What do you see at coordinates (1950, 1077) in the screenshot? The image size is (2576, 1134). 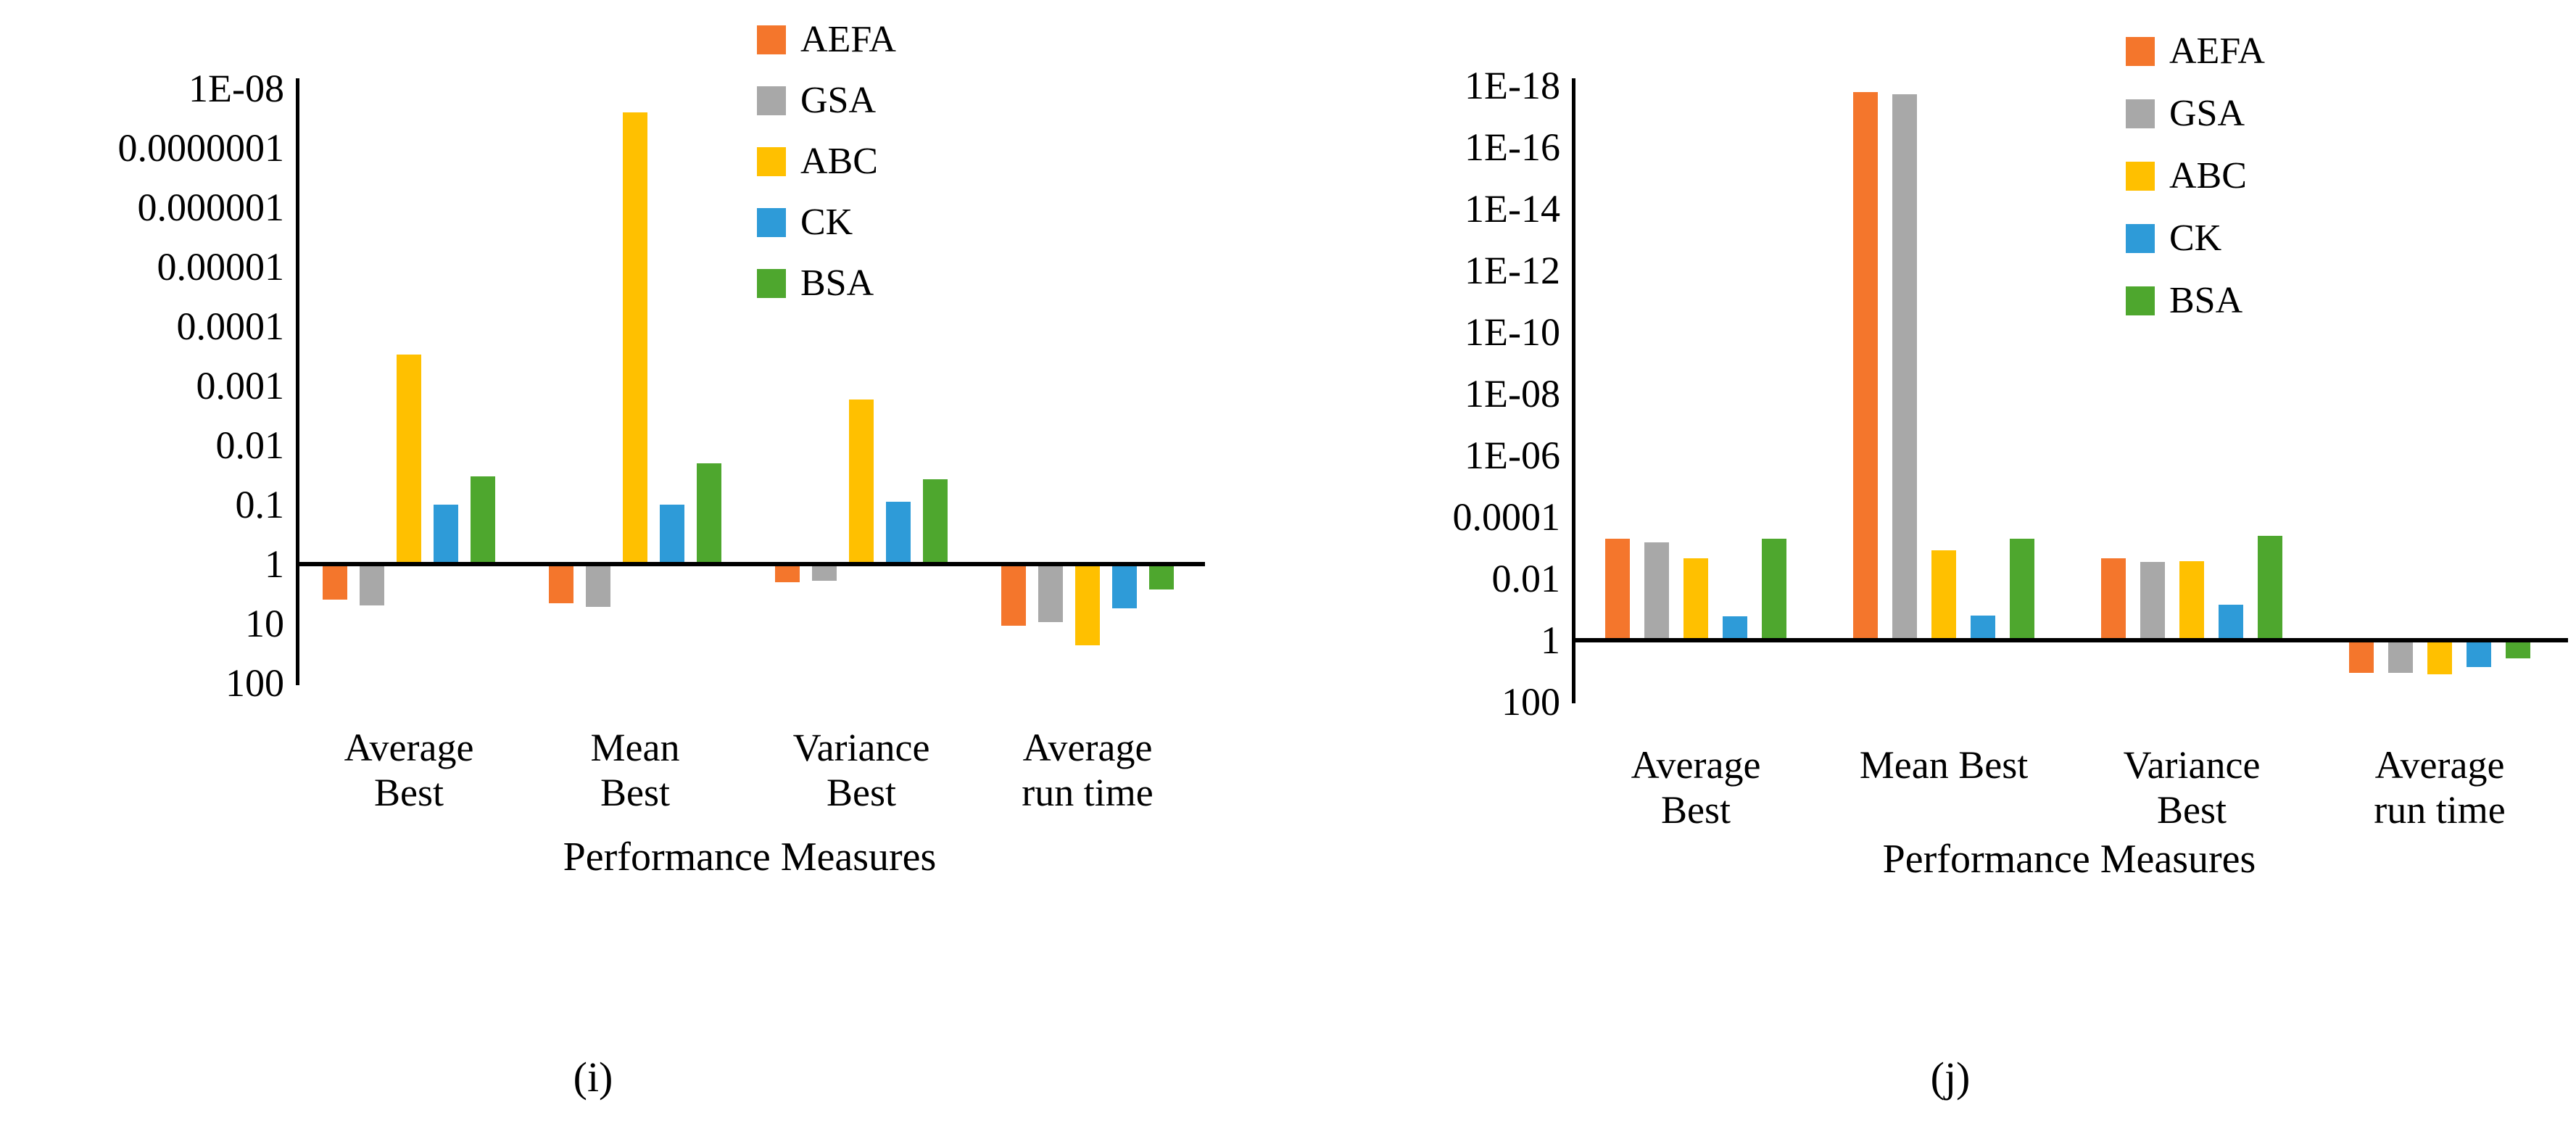 I see `panel-caption-j: (j)` at bounding box center [1950, 1077].